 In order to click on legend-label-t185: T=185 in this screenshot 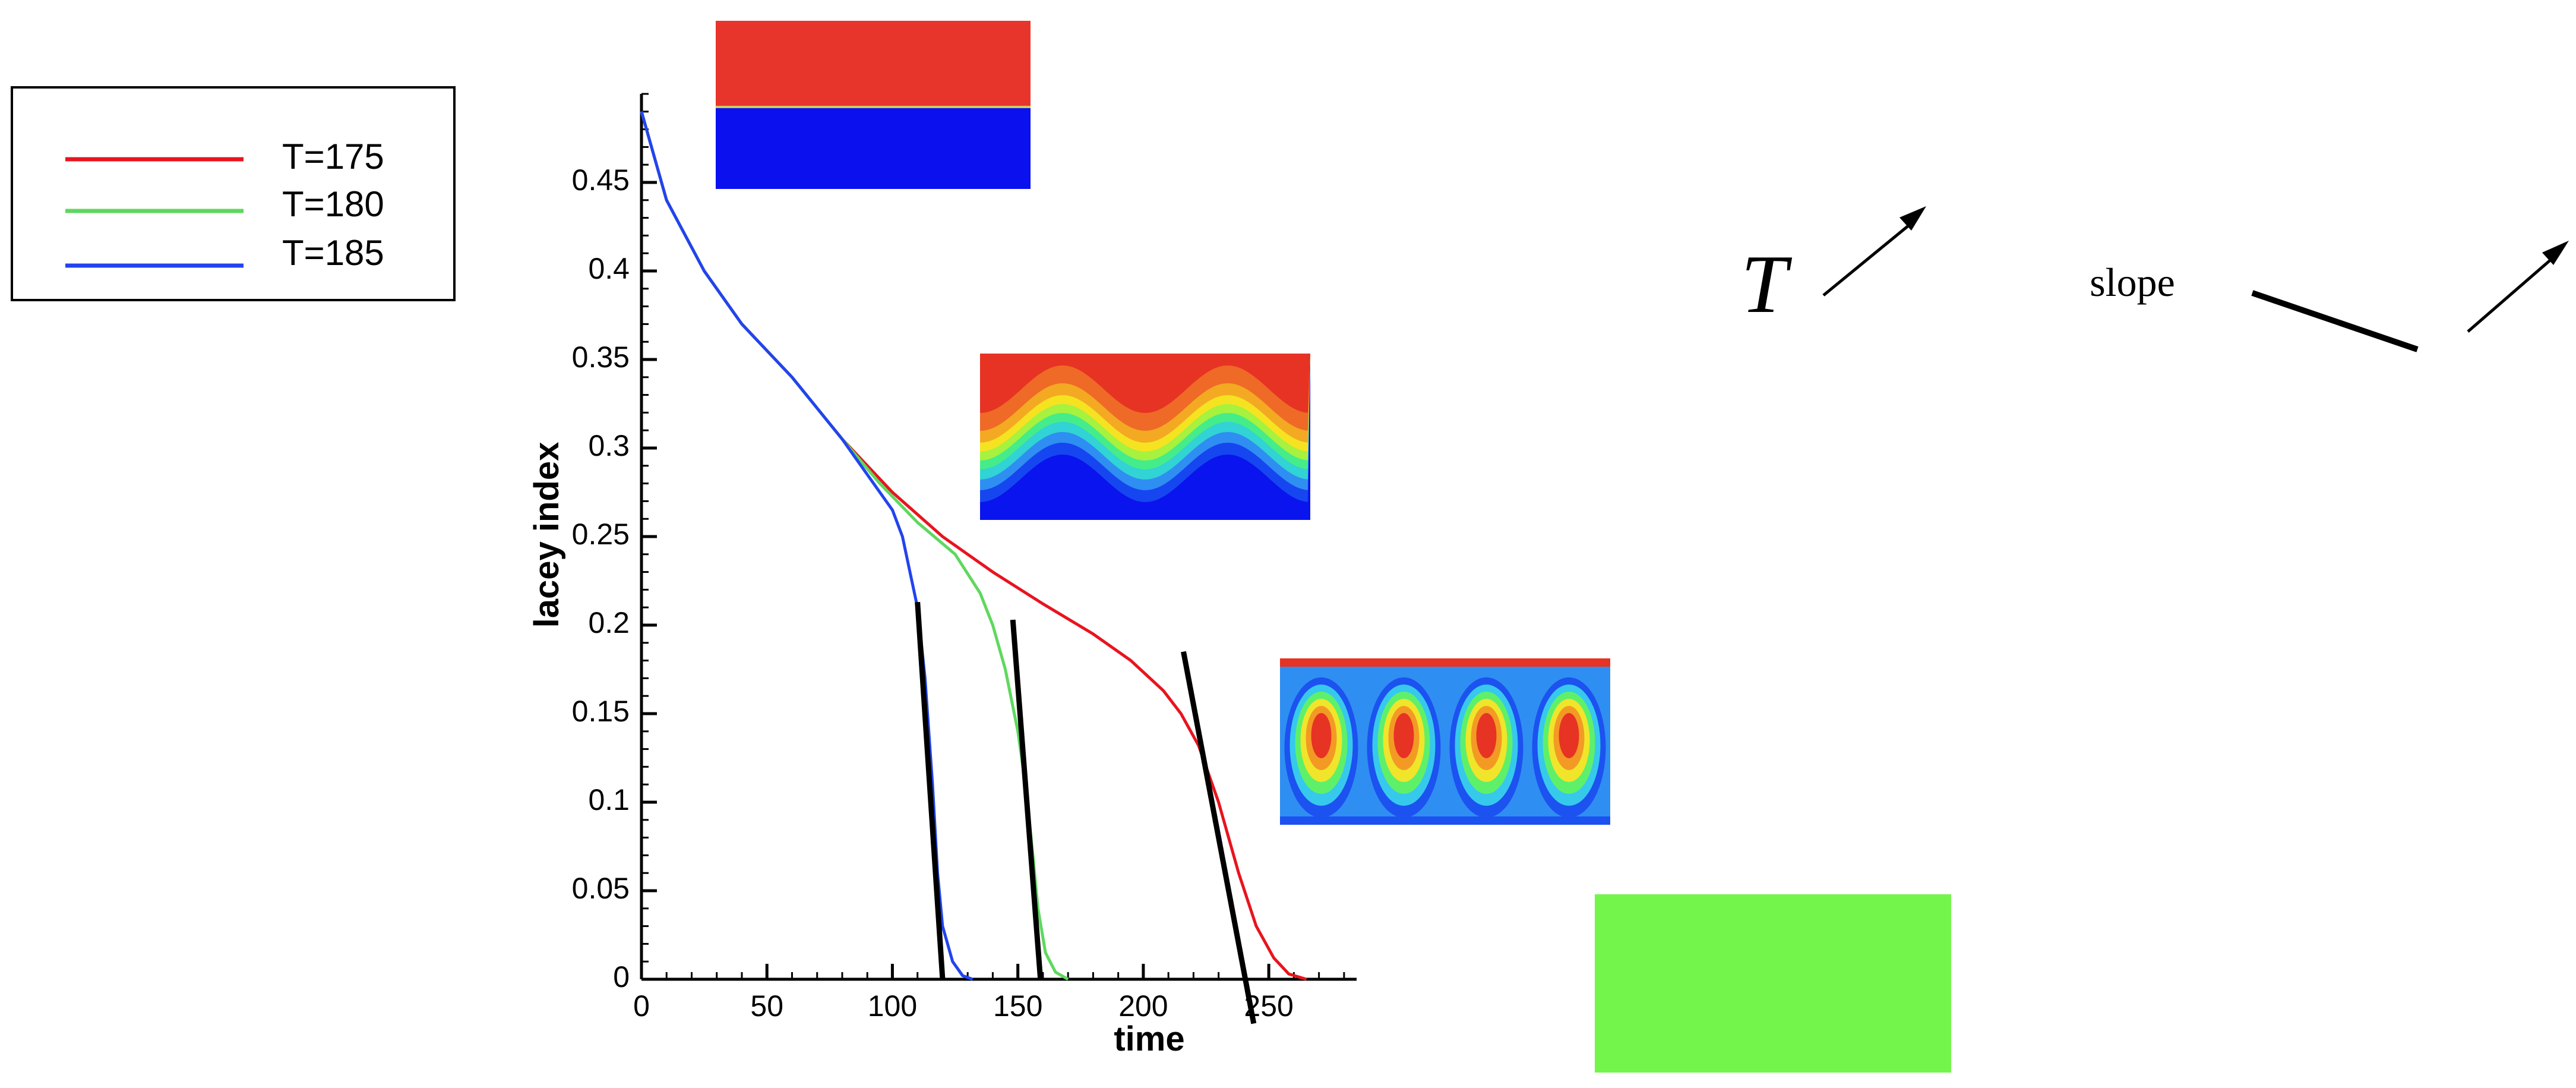, I will do `click(333, 253)`.